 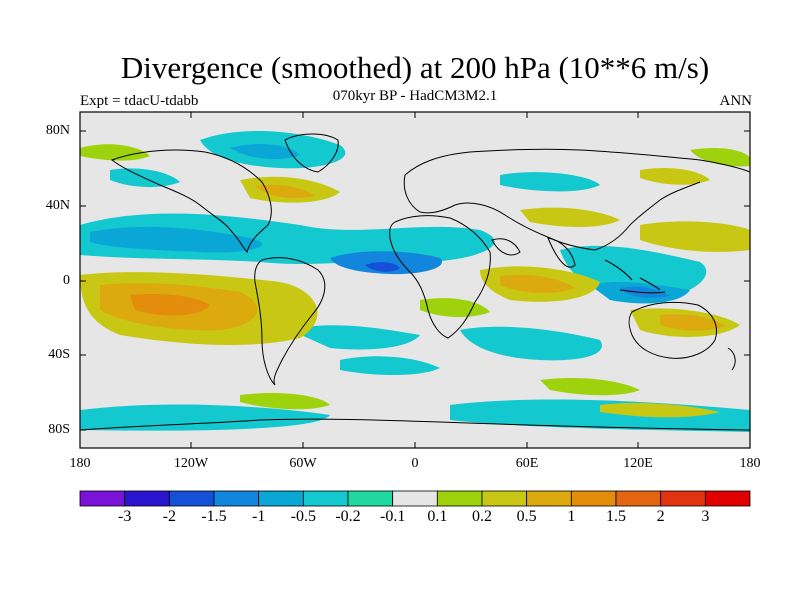 I want to click on colorbar, so click(x=415, y=498).